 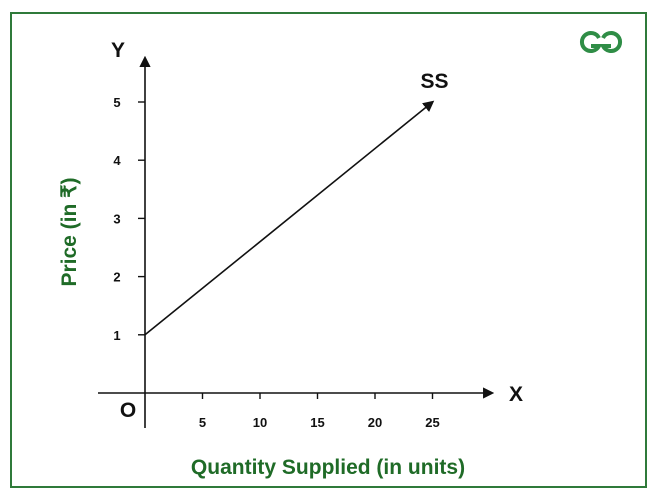 What do you see at coordinates (128, 410) in the screenshot?
I see `origin-label: O` at bounding box center [128, 410].